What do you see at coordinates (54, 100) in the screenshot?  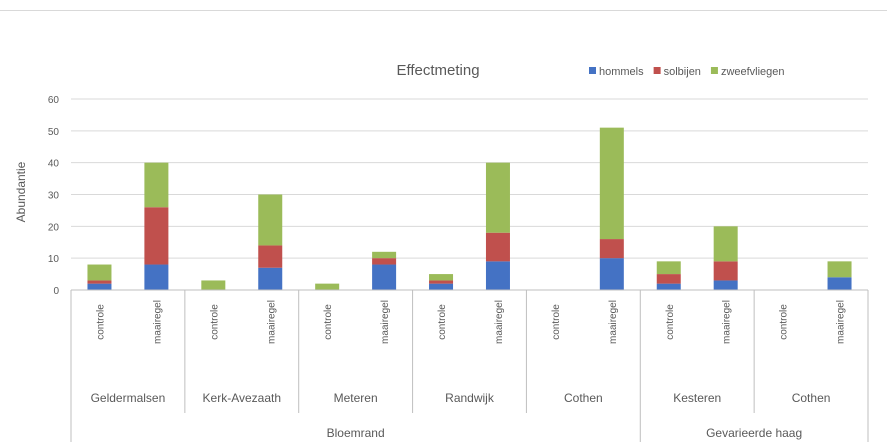 I see `y-tick-label: 60` at bounding box center [54, 100].